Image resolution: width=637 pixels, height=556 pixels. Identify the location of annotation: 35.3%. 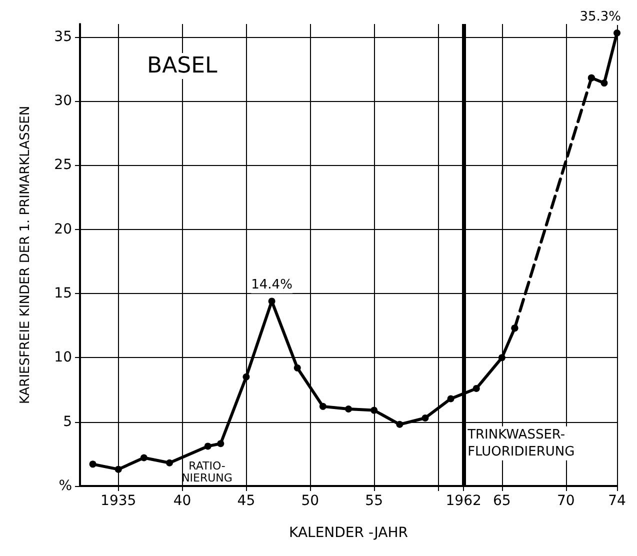
(600, 16).